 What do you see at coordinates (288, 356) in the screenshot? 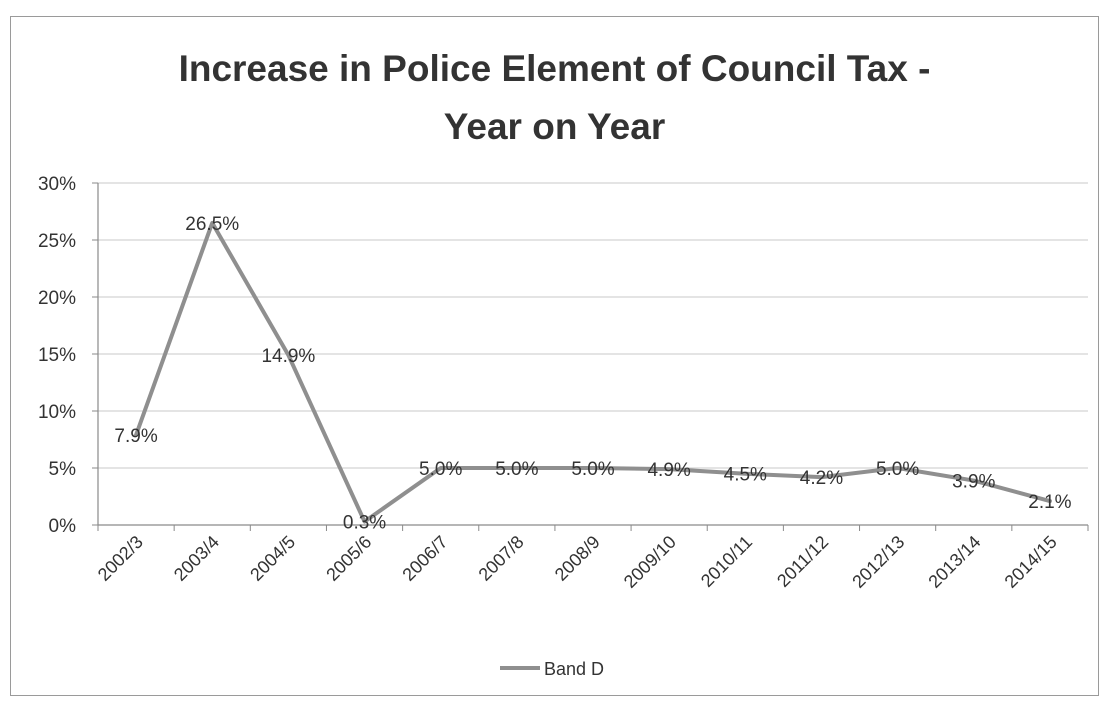
I see `data-label: 14.9%` at bounding box center [288, 356].